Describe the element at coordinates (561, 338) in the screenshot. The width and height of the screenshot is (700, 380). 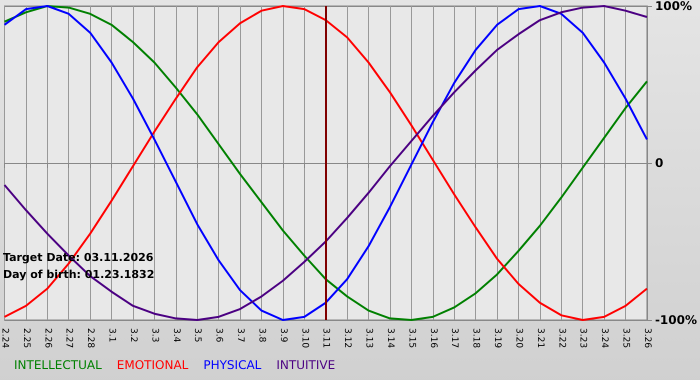
I see `x-tick-label: 3.22` at that location.